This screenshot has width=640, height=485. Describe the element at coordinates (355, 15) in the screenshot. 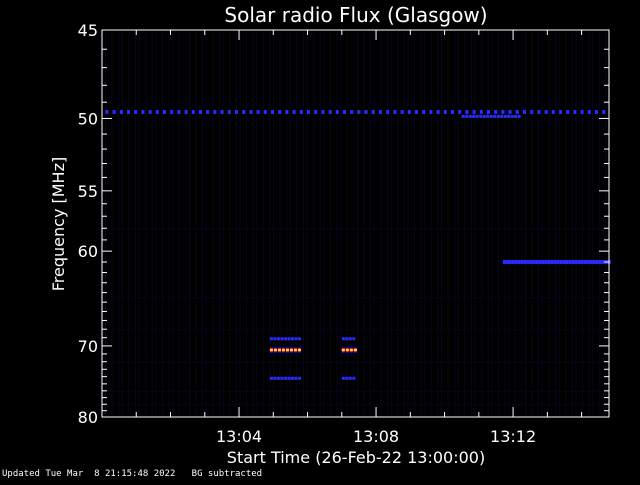

I see `chart-title: Solar radio Flux (Glasgow)` at that location.